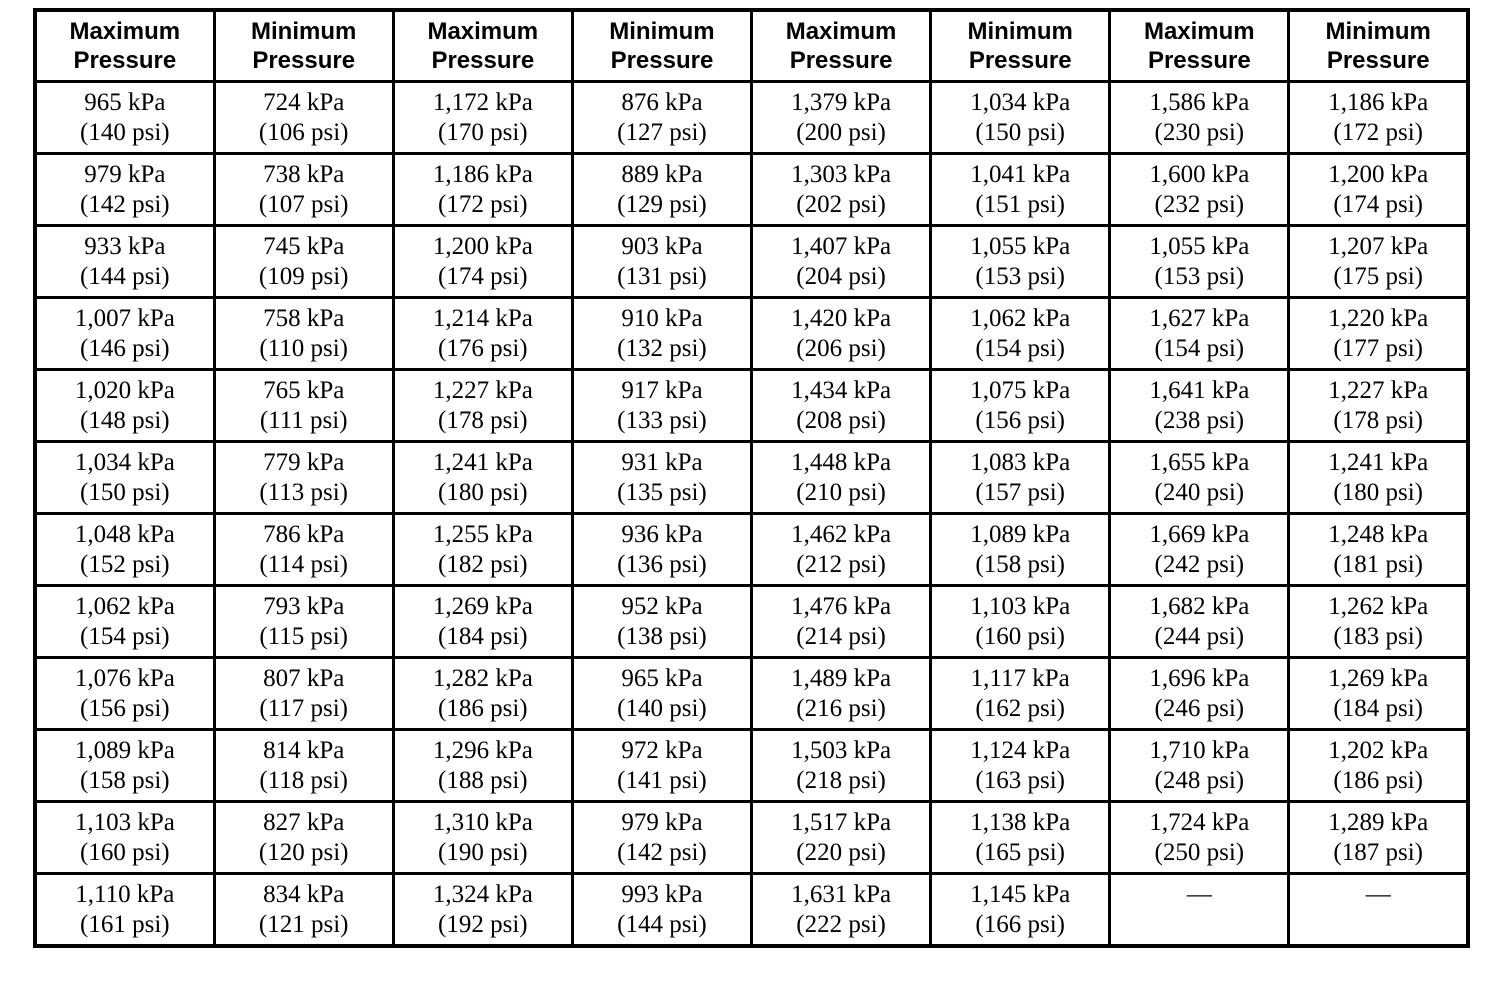 This screenshot has height=1000, width=1504. I want to click on psi-value: (142 psi), so click(662, 852).